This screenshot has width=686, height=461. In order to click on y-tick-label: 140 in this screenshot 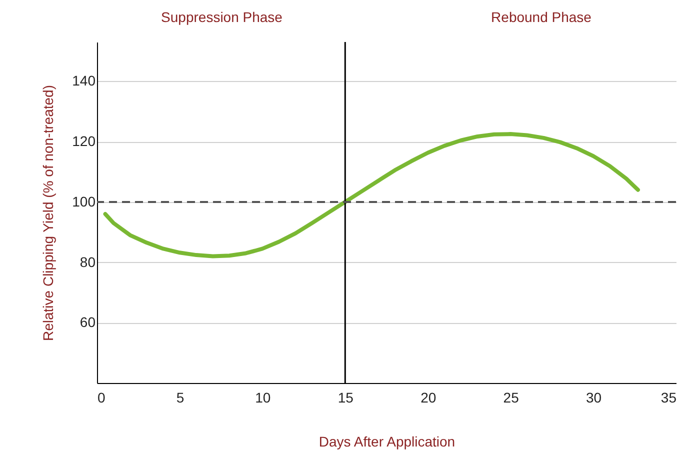, I will do `click(84, 80)`.